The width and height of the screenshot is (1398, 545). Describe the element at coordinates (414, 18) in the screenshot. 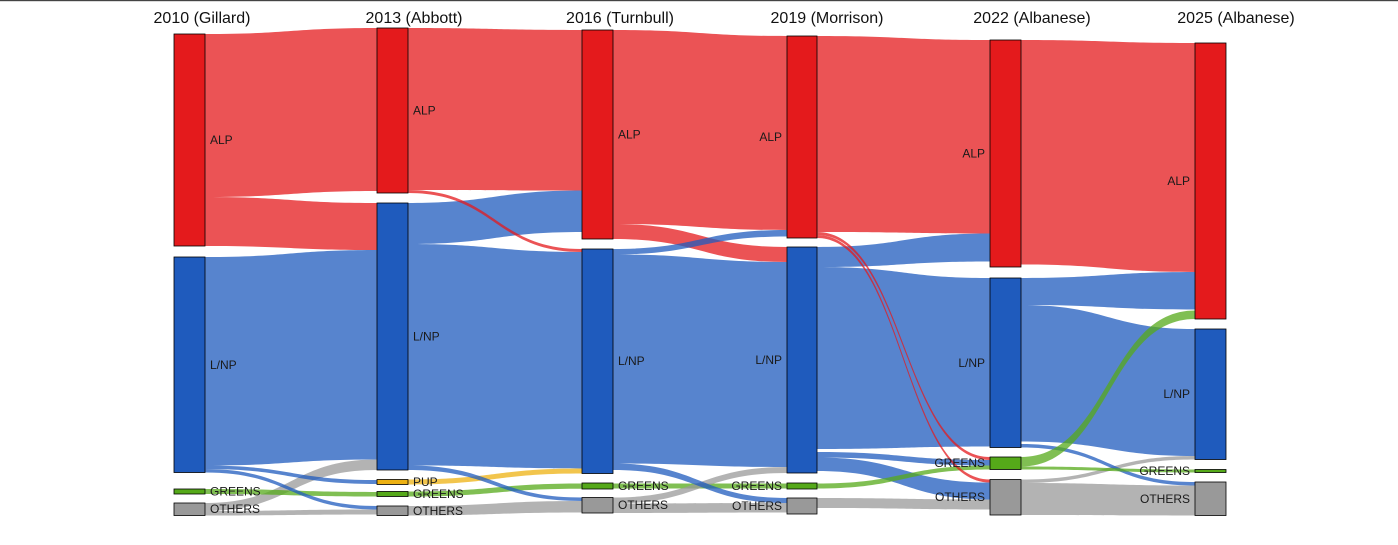

I see `svg-text: 2013 (Abbott)` at that location.